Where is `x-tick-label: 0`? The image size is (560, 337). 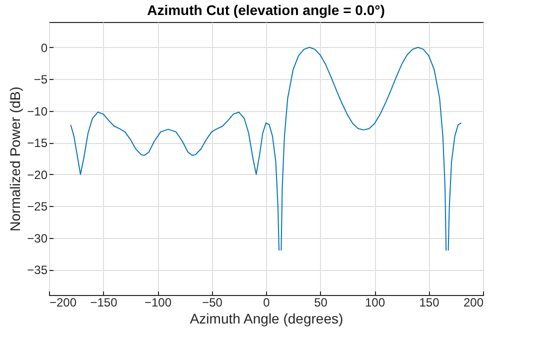 x-tick-label: 0 is located at coordinates (266, 303).